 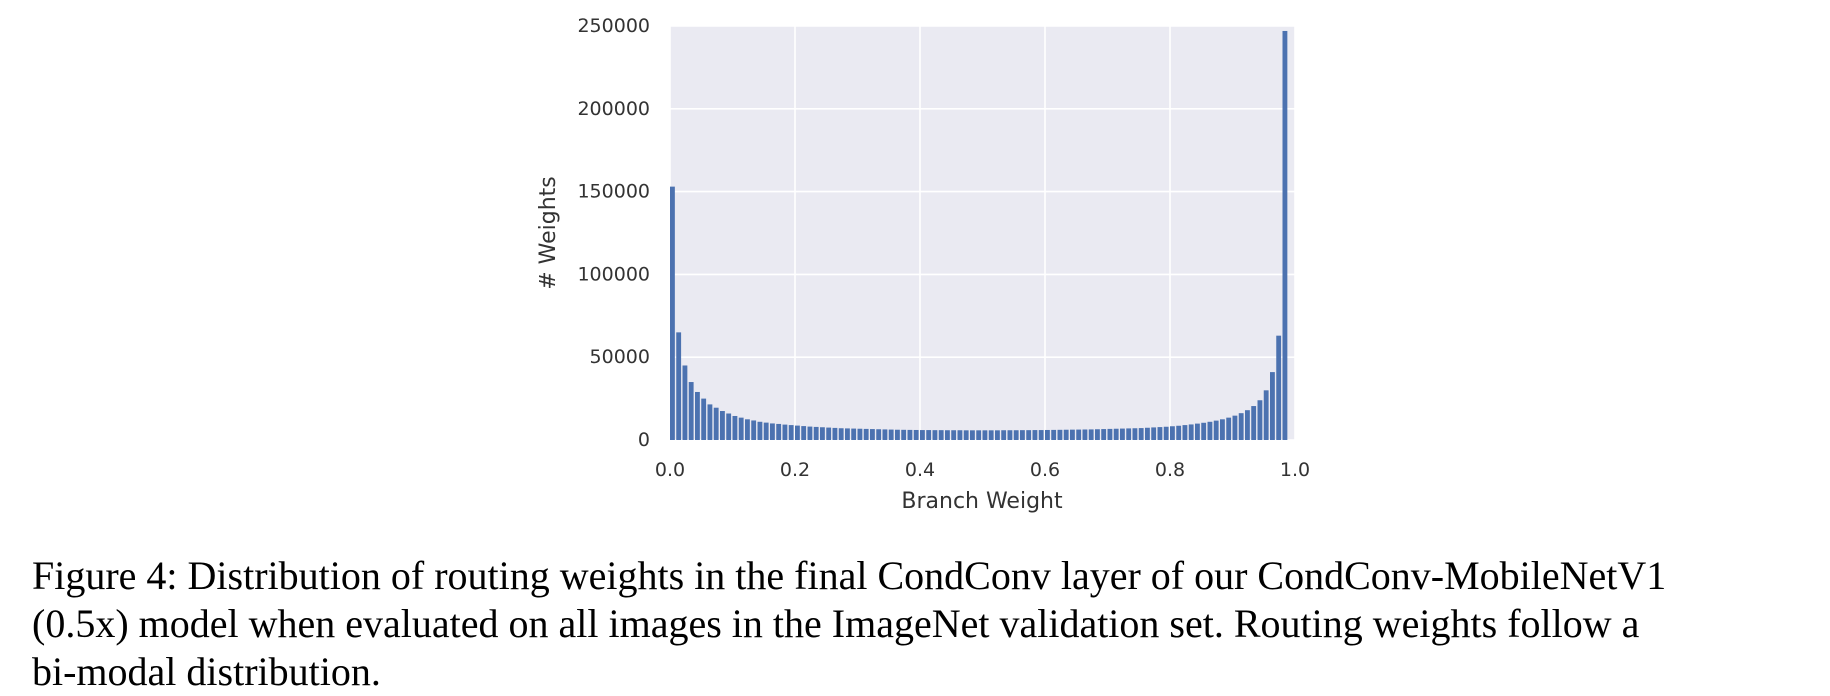 What do you see at coordinates (920, 470) in the screenshot?
I see `x-tick-label: 0.4` at bounding box center [920, 470].